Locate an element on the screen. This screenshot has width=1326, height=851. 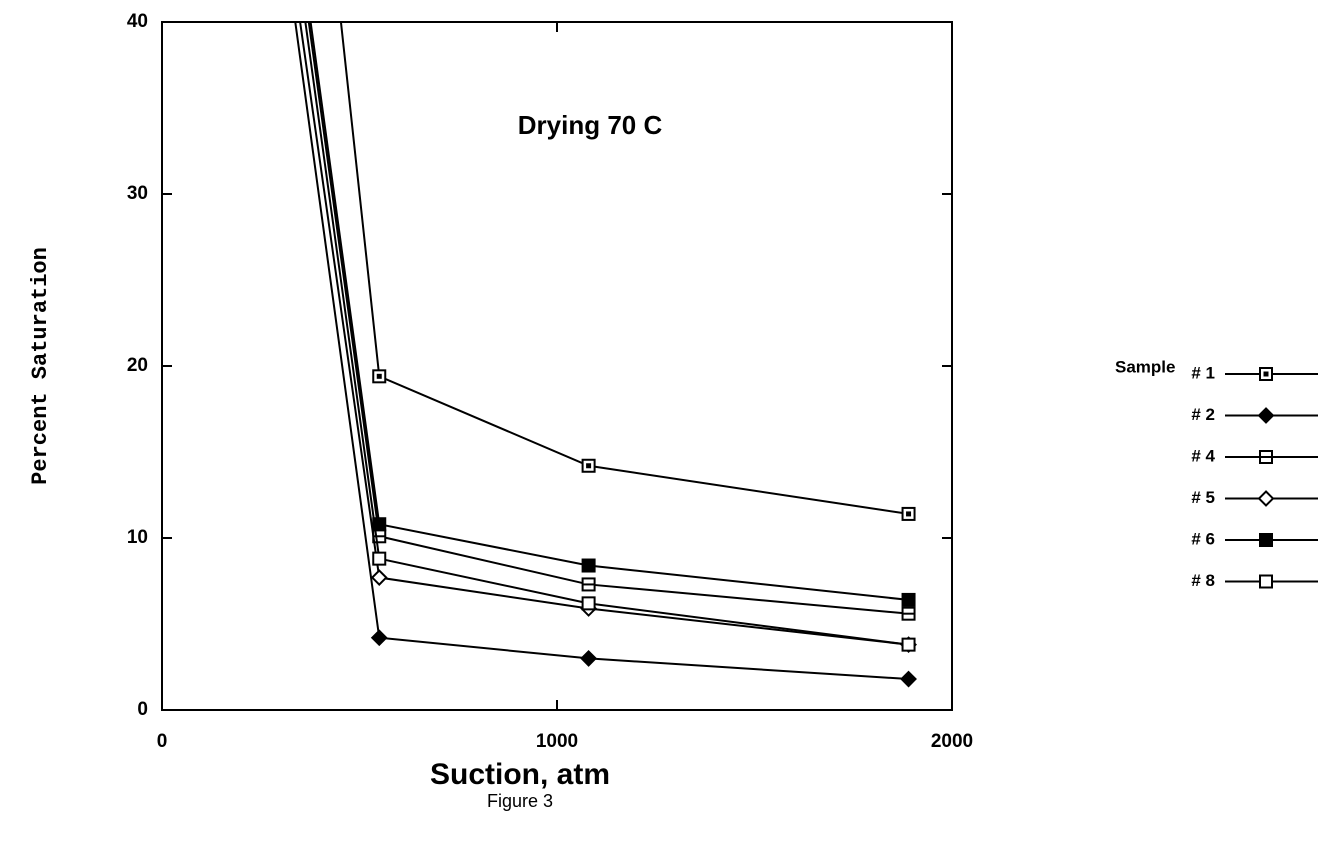
caption: Figure 3 is located at coordinates (520, 801).